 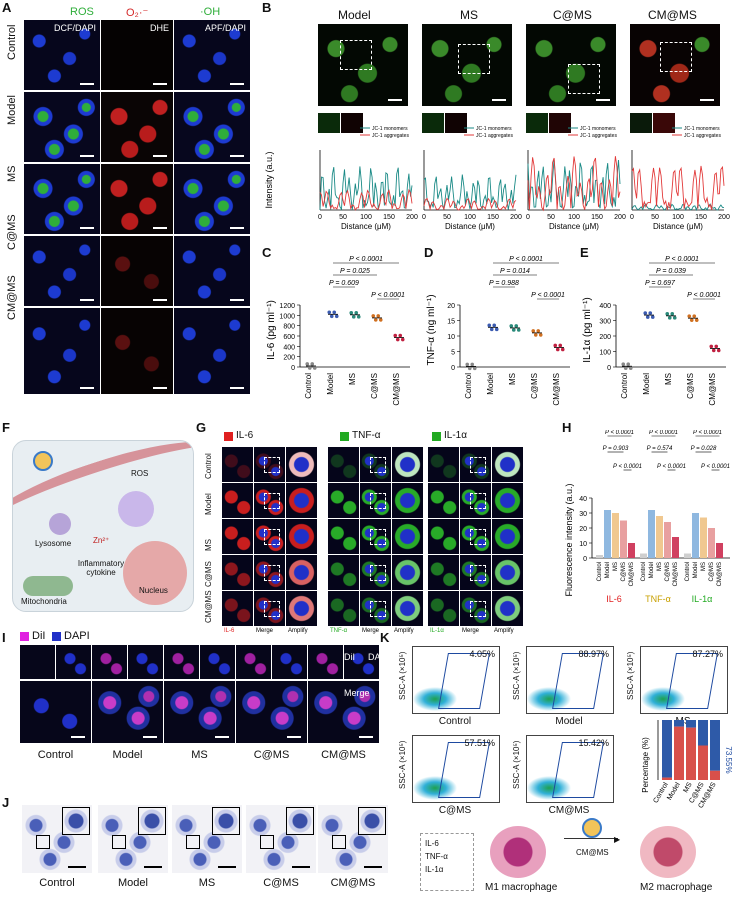 What do you see at coordinates (374, 386) in the screenshot?
I see `c-xtick-3: C@MS` at bounding box center [374, 386].